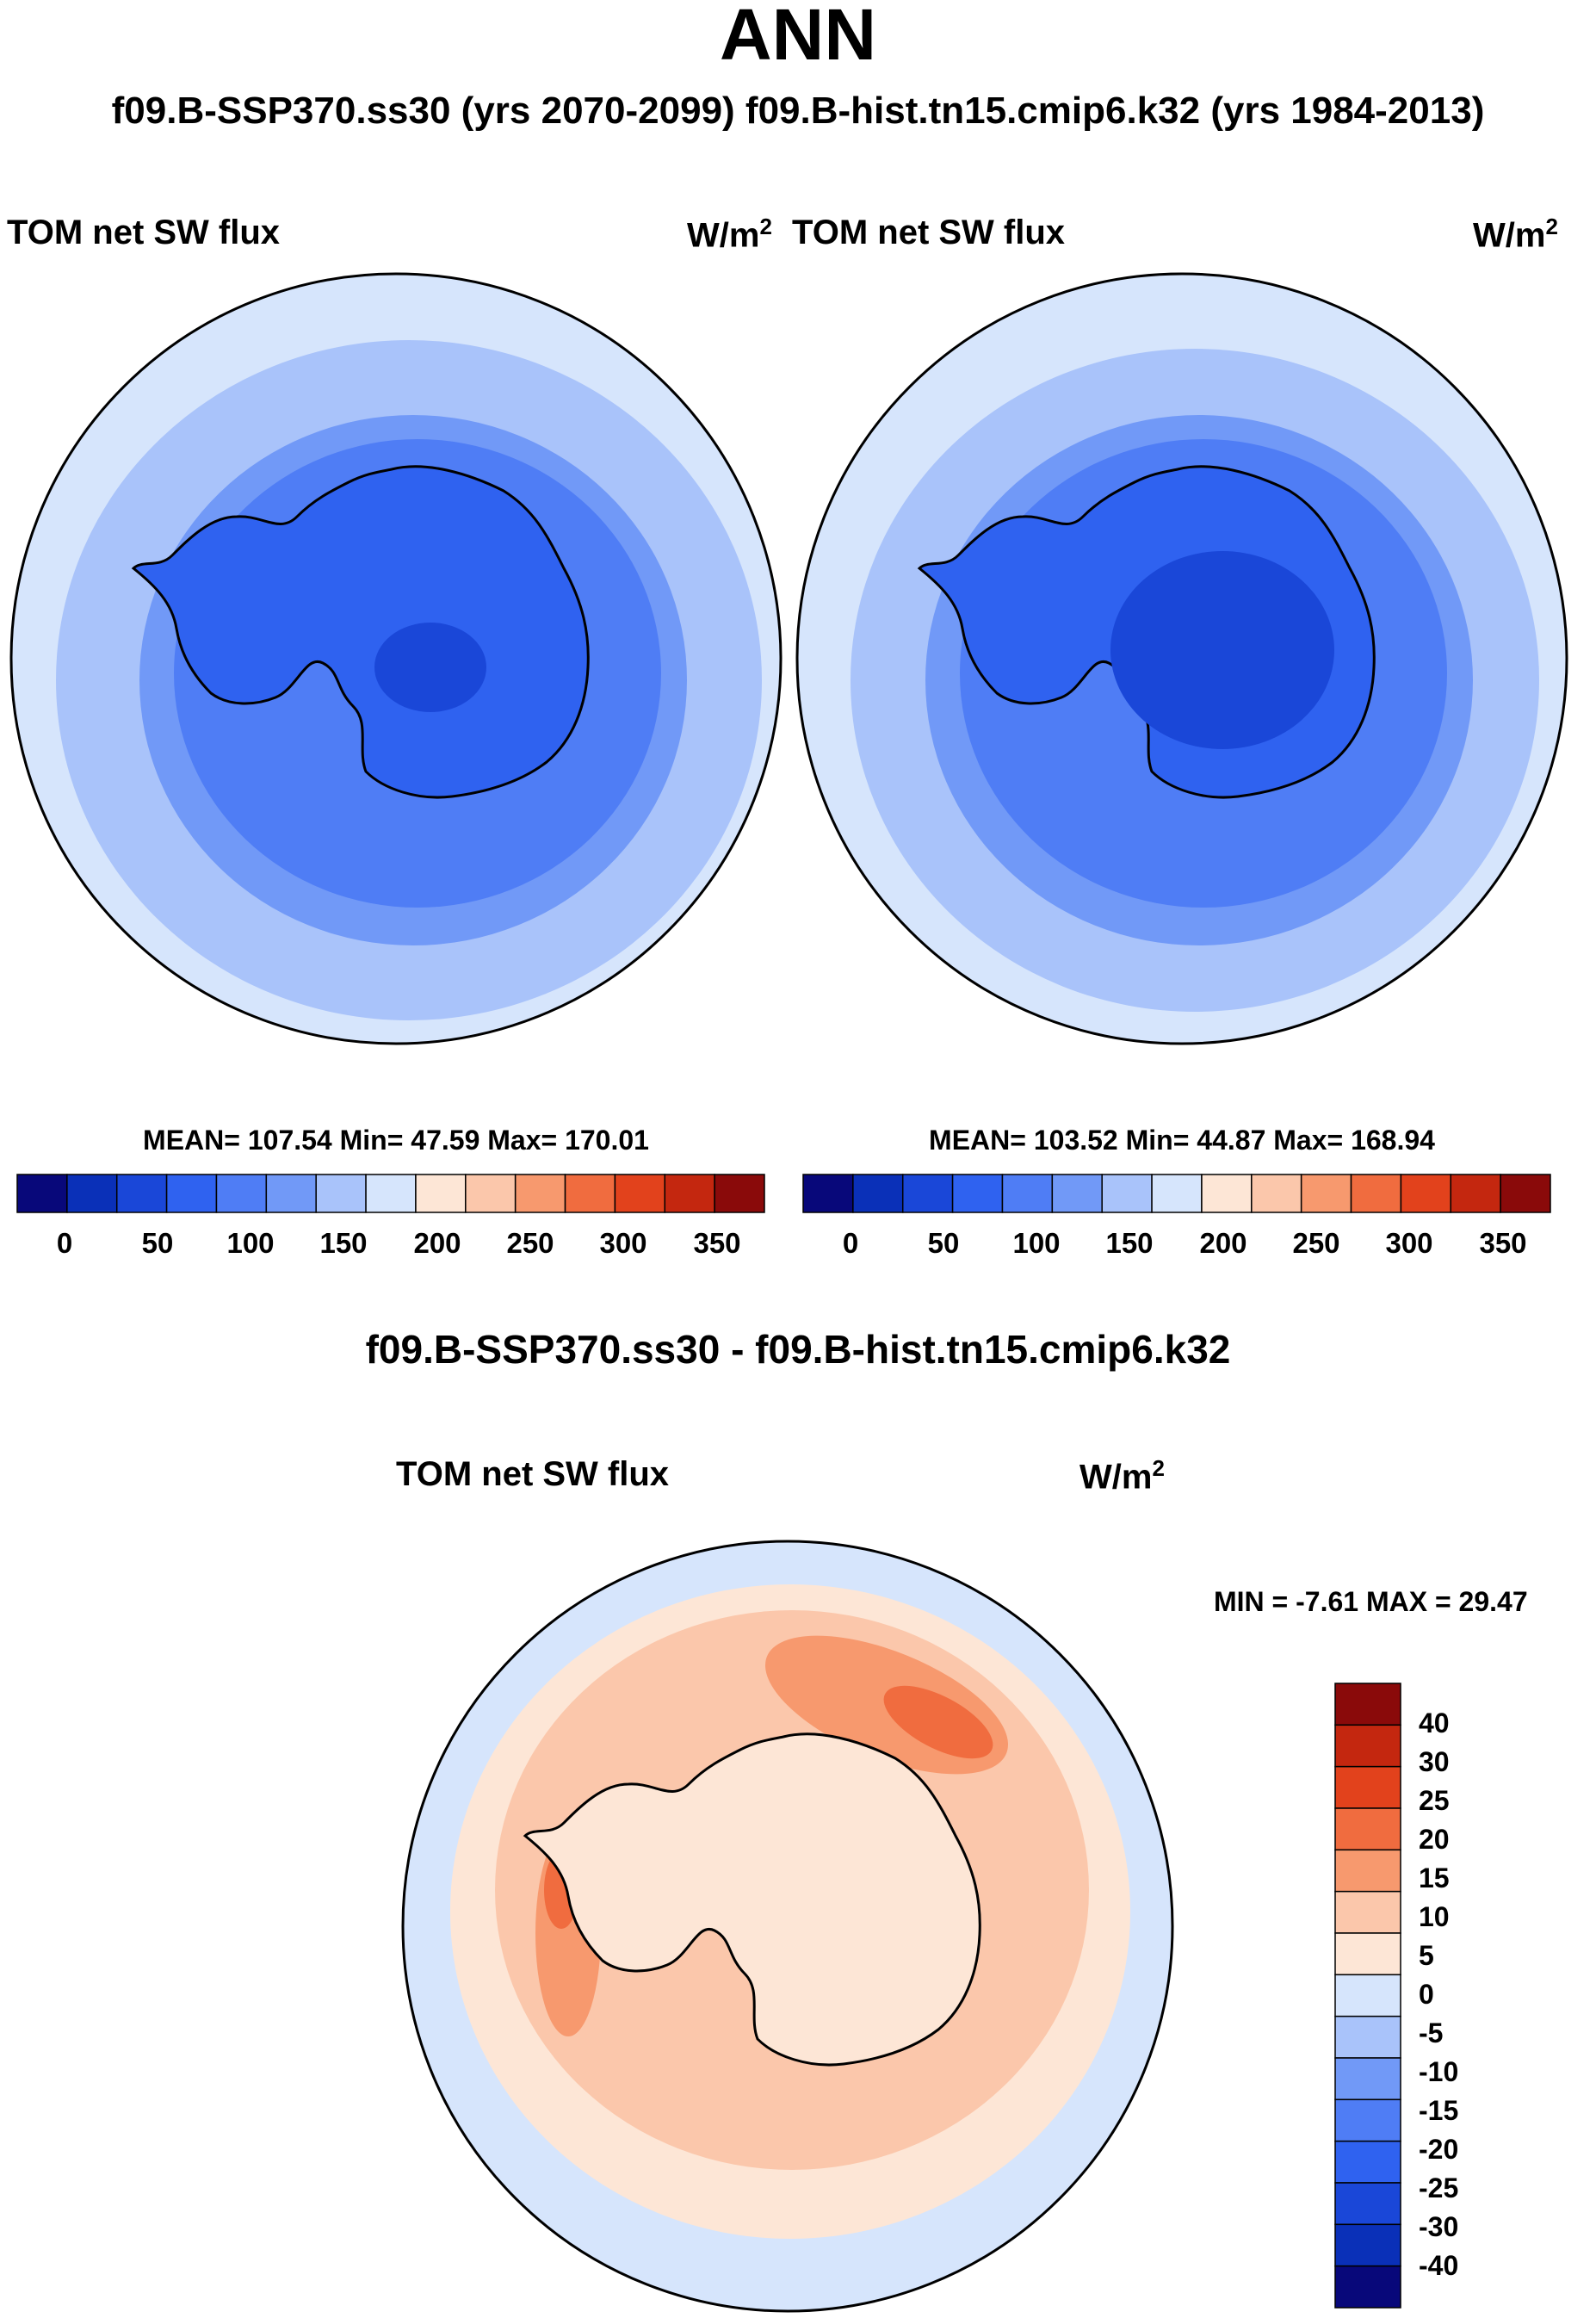 The image size is (1596, 2318). Describe the element at coordinates (929, 232) in the screenshot. I see `panel2-title: TOM net SW flux` at that location.